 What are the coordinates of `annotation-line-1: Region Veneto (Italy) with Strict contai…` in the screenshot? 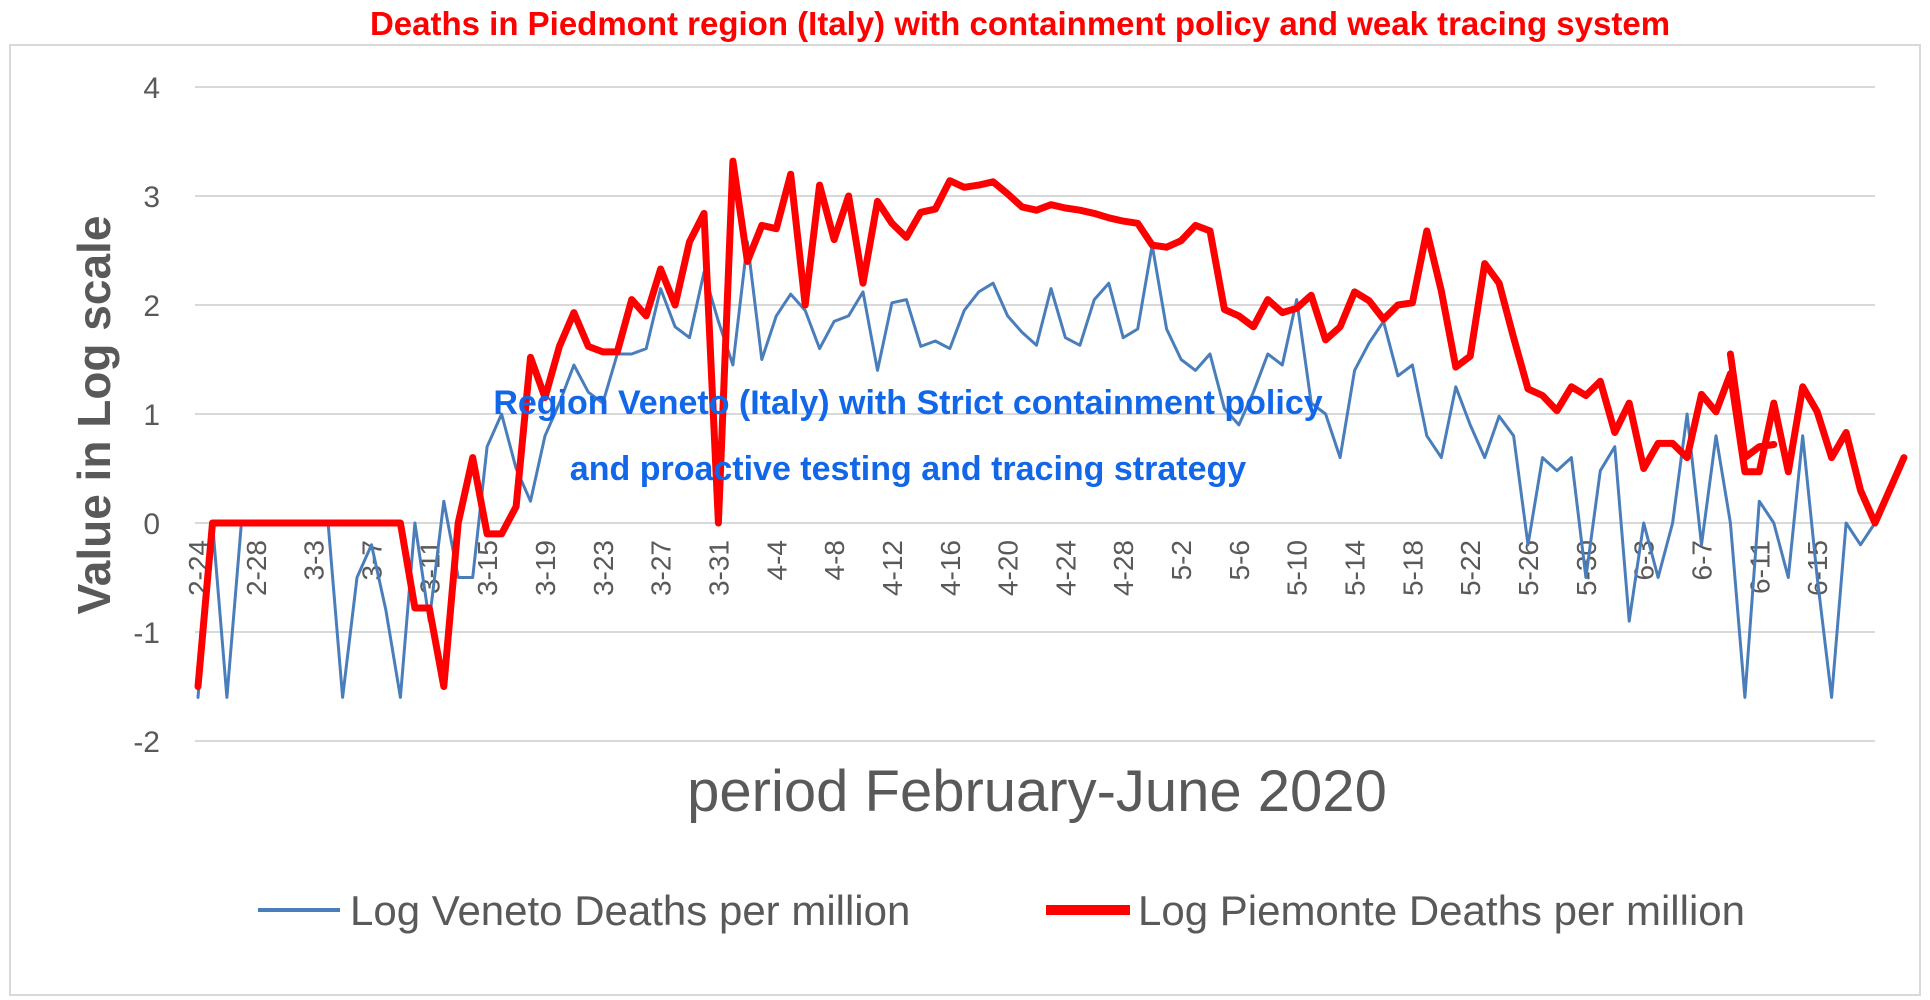 It's located at (907, 403).